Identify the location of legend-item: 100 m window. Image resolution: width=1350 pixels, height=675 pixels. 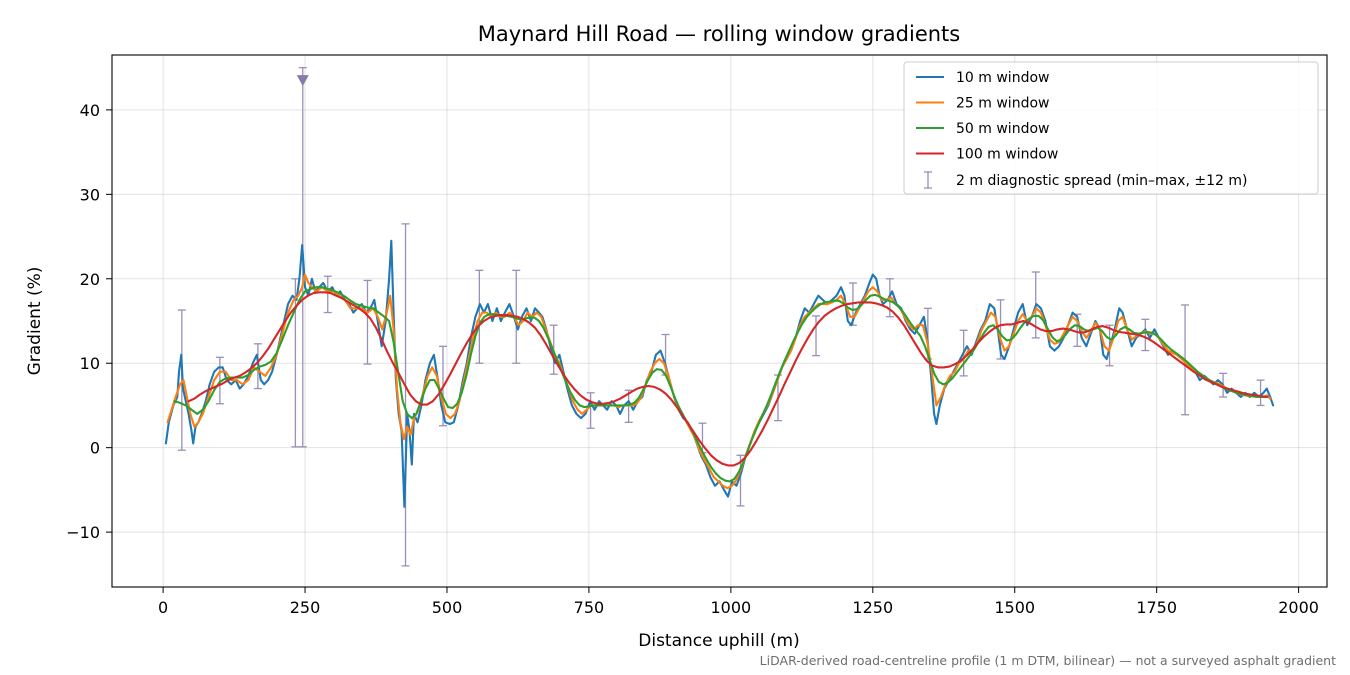
(987, 155).